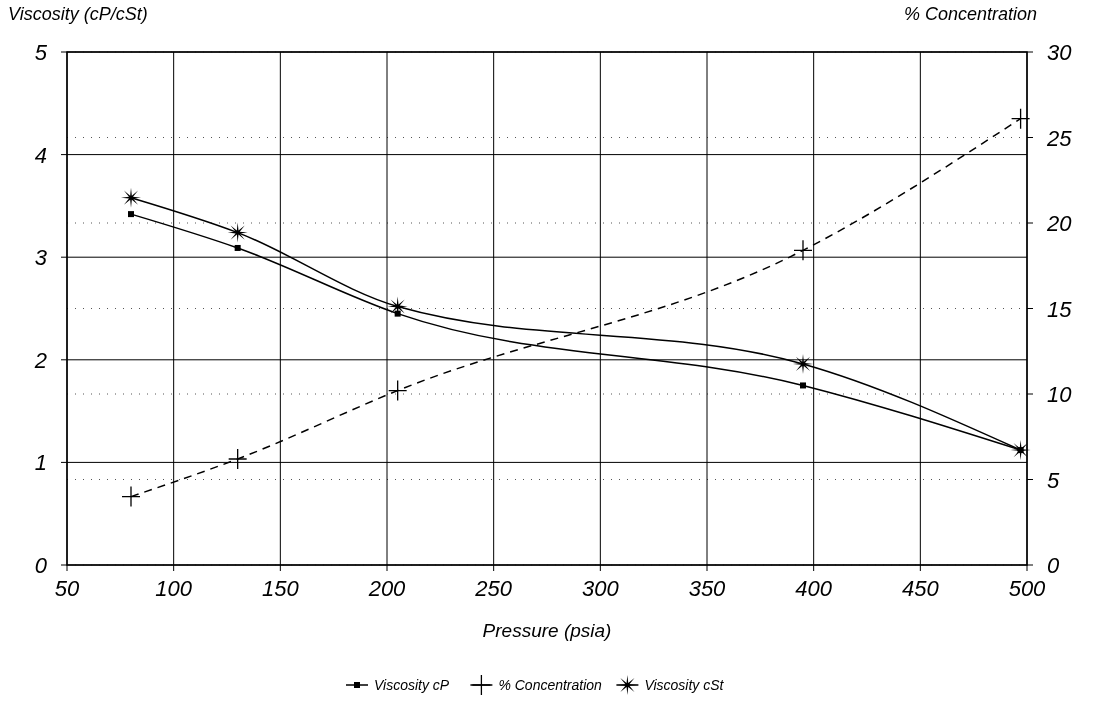 This screenshot has width=1098, height=726. What do you see at coordinates (814, 588) in the screenshot?
I see `x-tick-label: 400` at bounding box center [814, 588].